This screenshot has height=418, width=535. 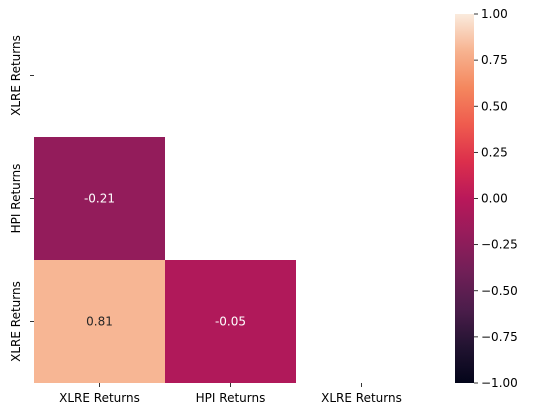 I want to click on colorbar-tick-label: −0.75, so click(x=499, y=337).